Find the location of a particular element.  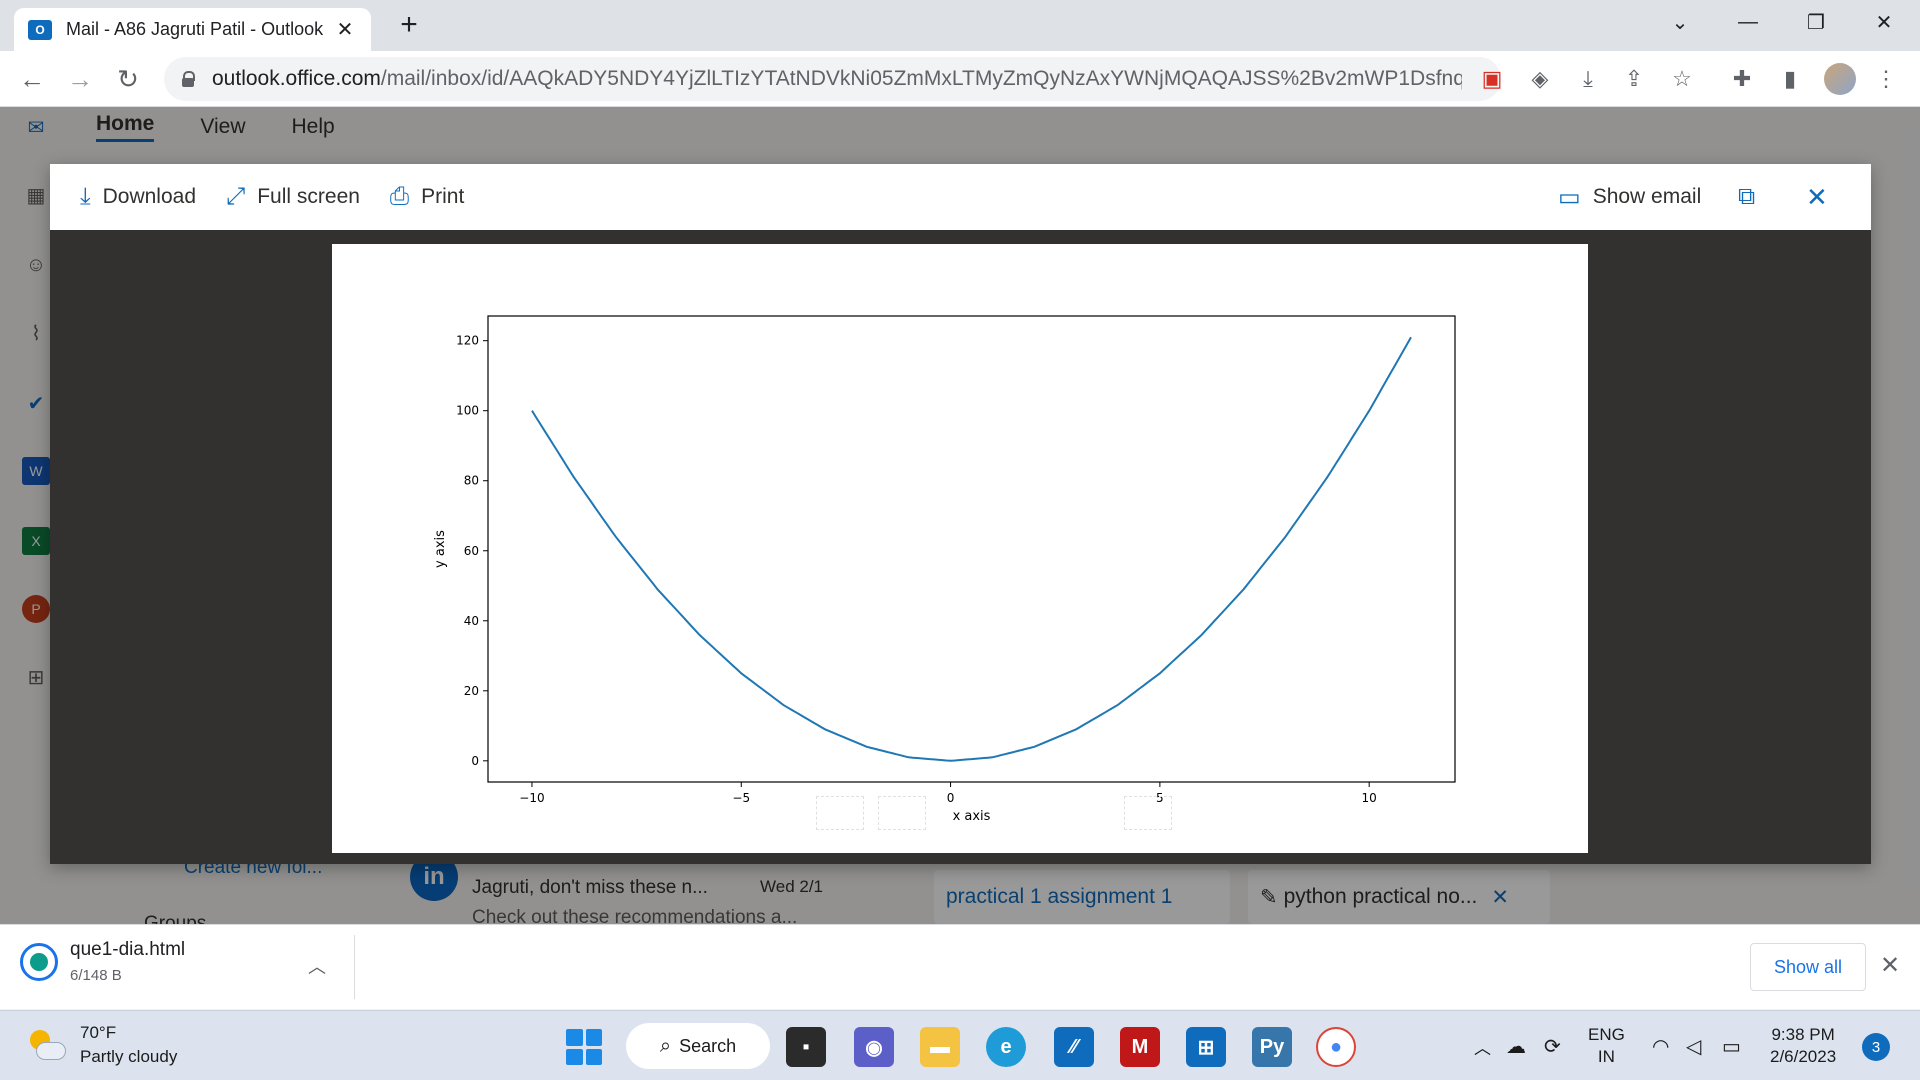

browser-tab-outlook: O Mail - A86 Jagruti Patil - Outlook ✕ is located at coordinates (192, 29).